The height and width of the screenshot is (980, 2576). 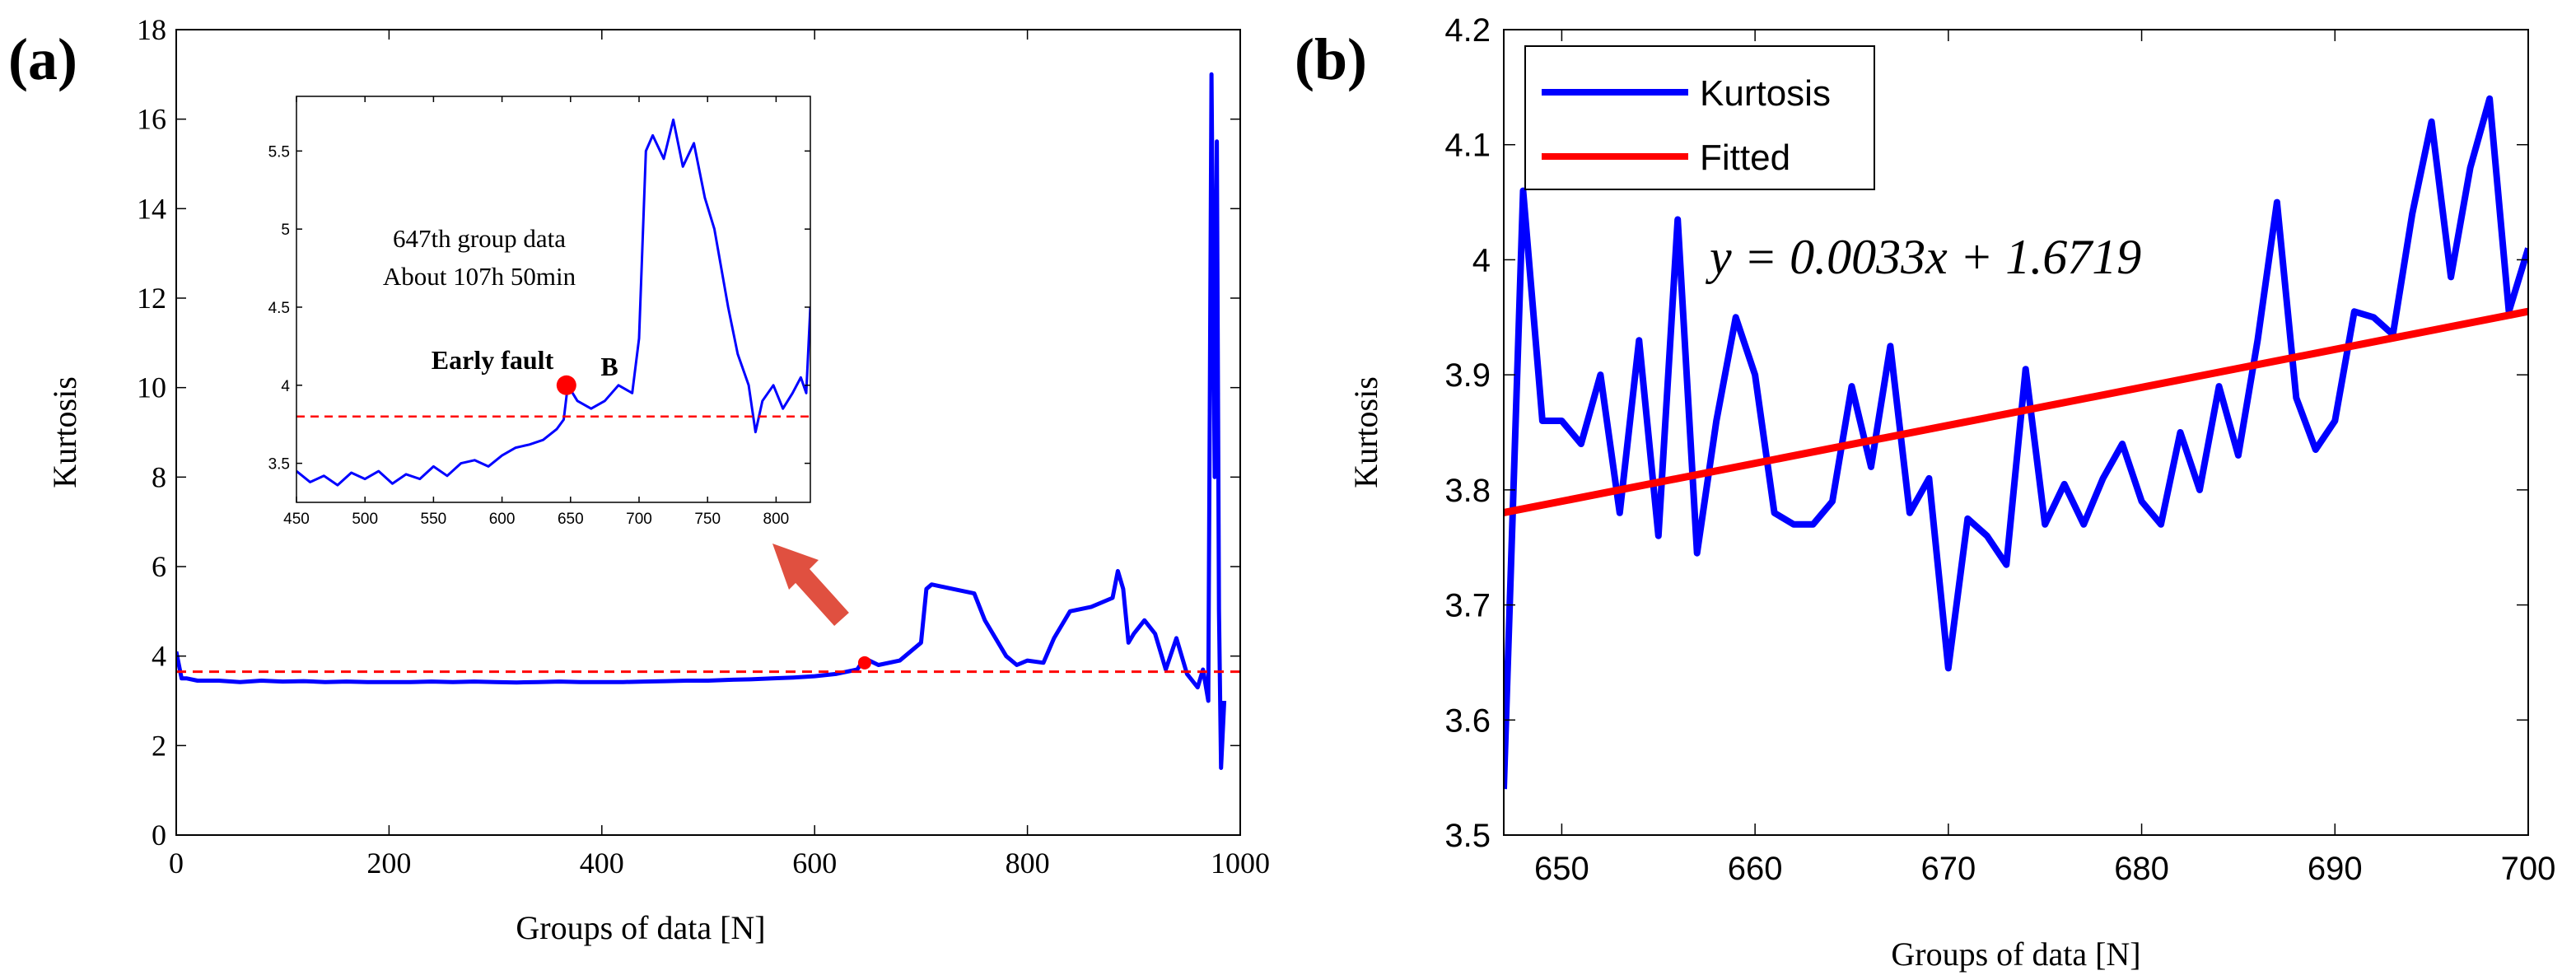 What do you see at coordinates (159, 476) in the screenshot?
I see `y-tick-label: 8` at bounding box center [159, 476].